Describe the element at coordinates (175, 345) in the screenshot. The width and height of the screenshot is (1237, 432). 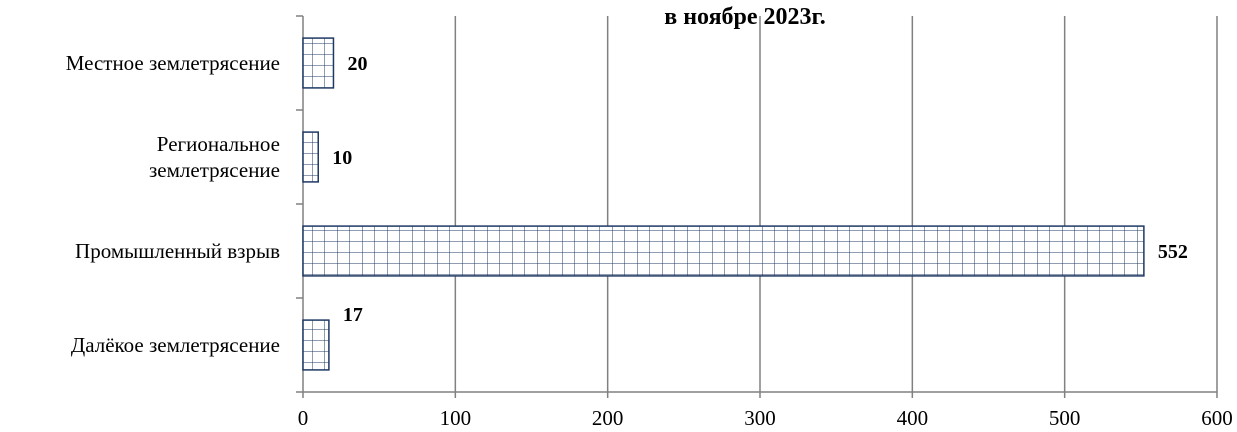
I see `category-label-4: Далёкое землетрясение` at that location.